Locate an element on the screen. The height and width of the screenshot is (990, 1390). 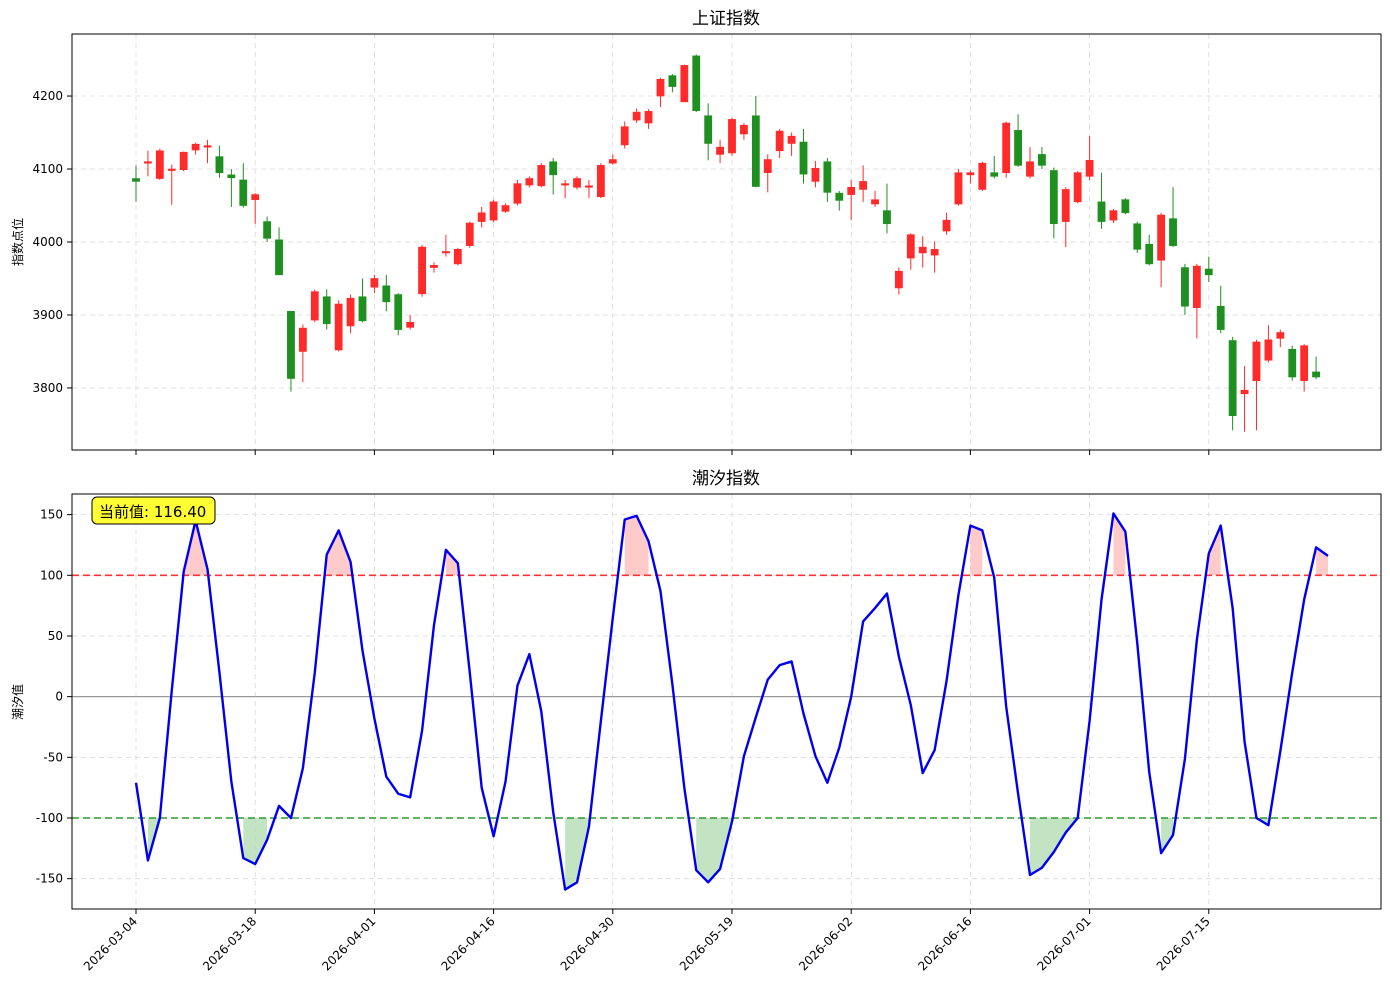
y-tick-label: 50 is located at coordinates (55, 636).